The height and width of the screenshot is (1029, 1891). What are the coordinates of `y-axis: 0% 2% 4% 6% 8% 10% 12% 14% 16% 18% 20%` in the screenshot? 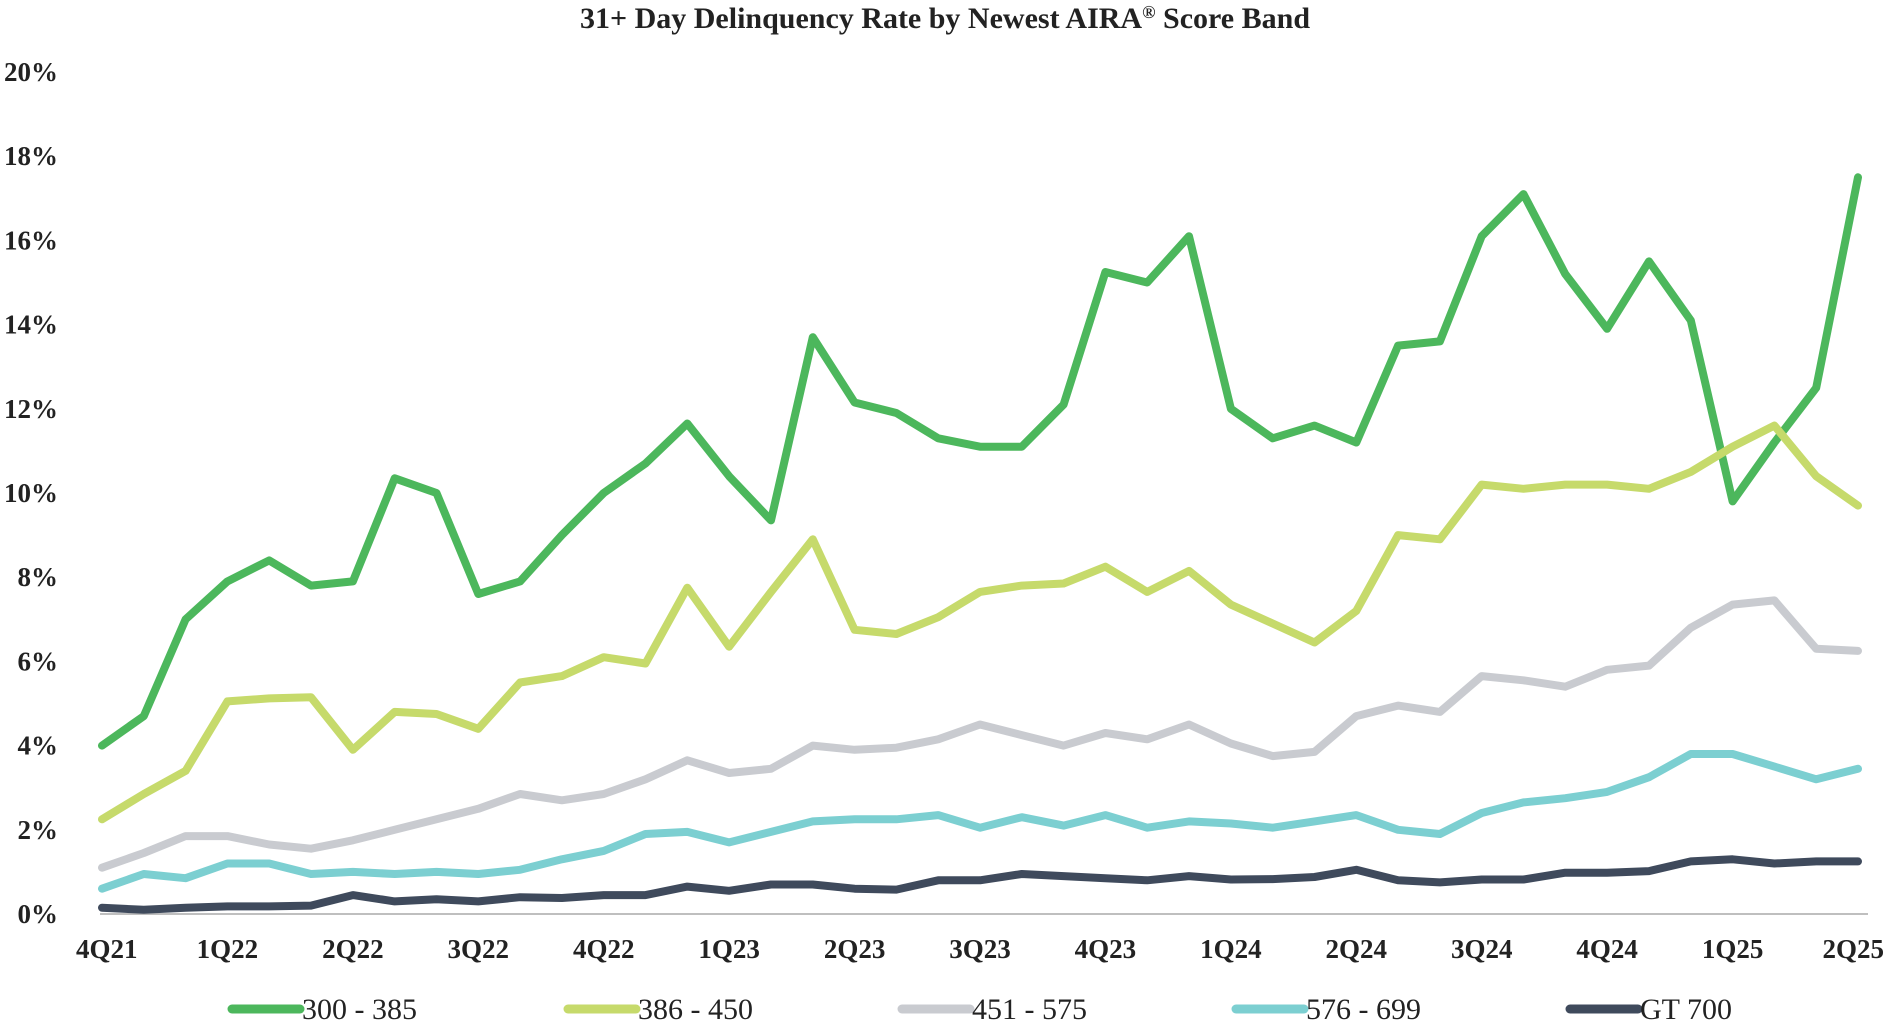 It's located at (31, 493).